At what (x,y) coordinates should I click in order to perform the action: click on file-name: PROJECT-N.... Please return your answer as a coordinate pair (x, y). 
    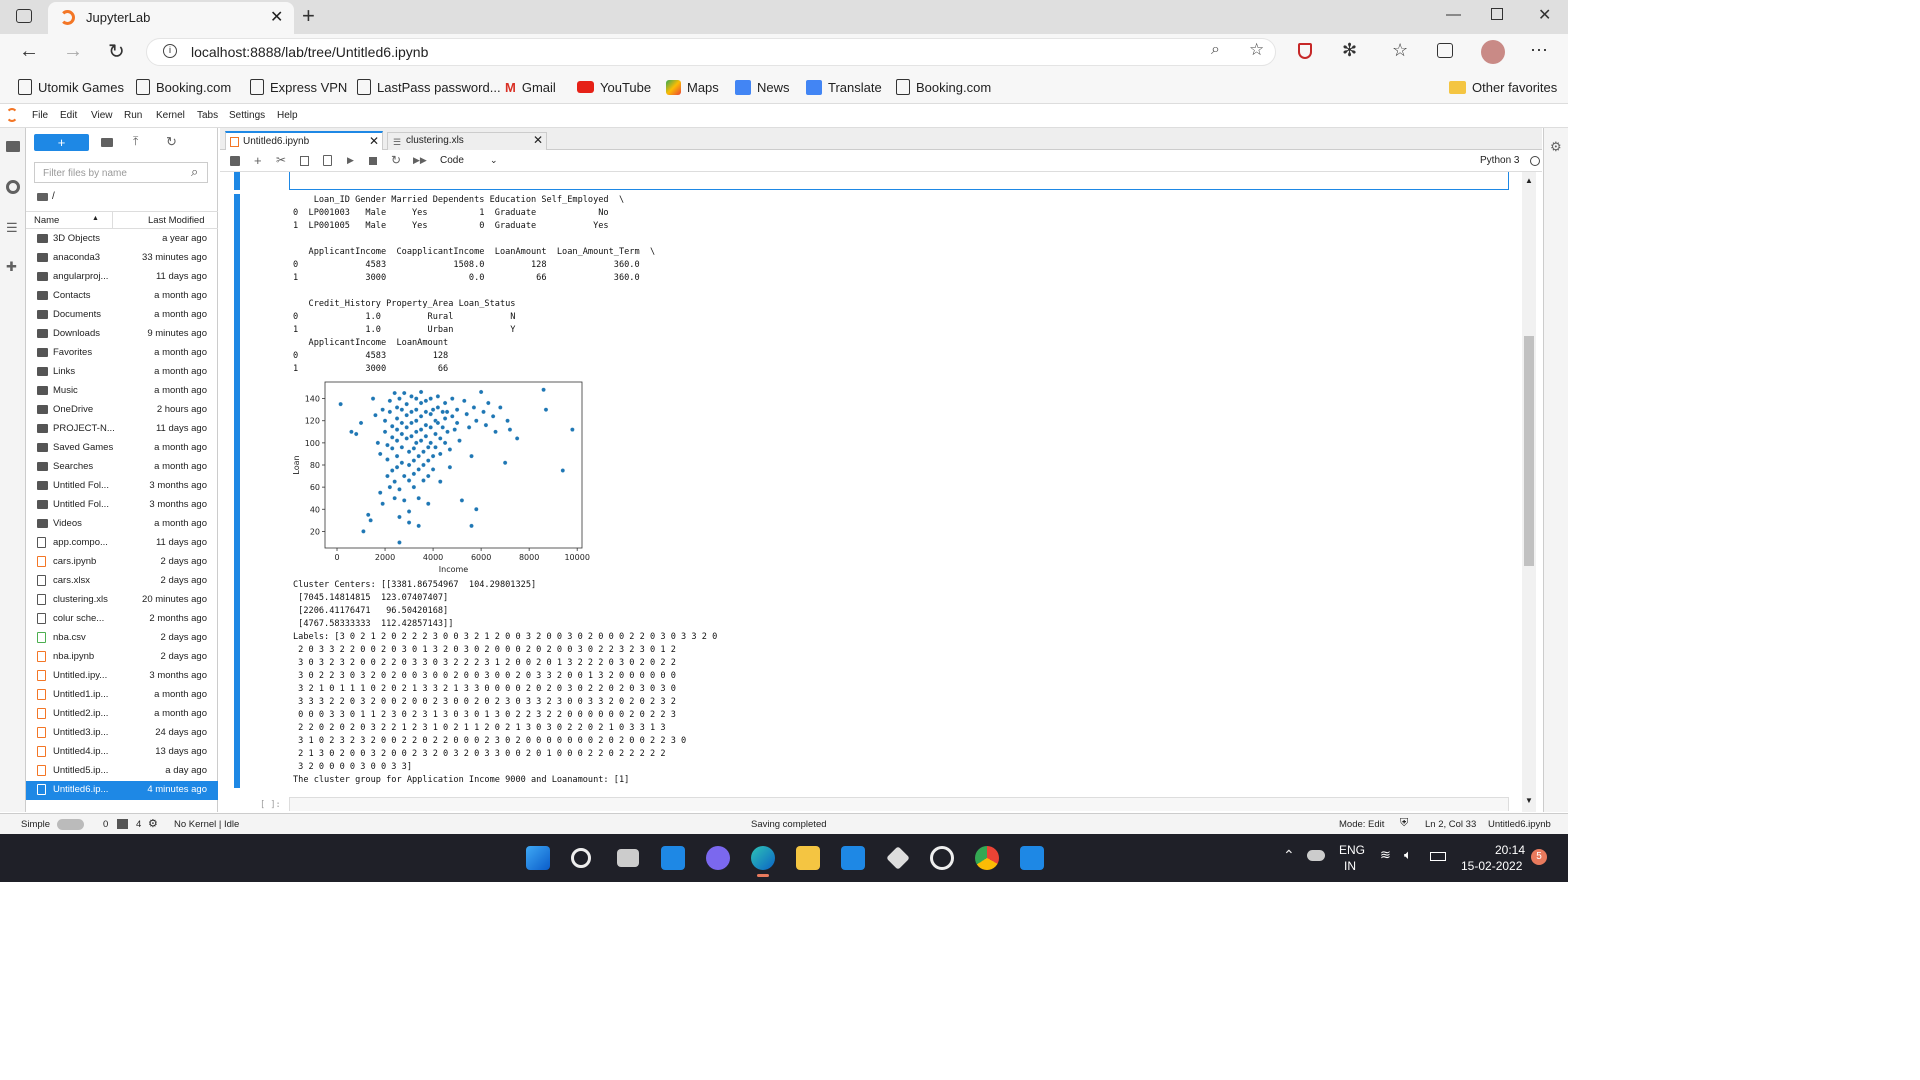
    Looking at the image, I should click on (84, 428).